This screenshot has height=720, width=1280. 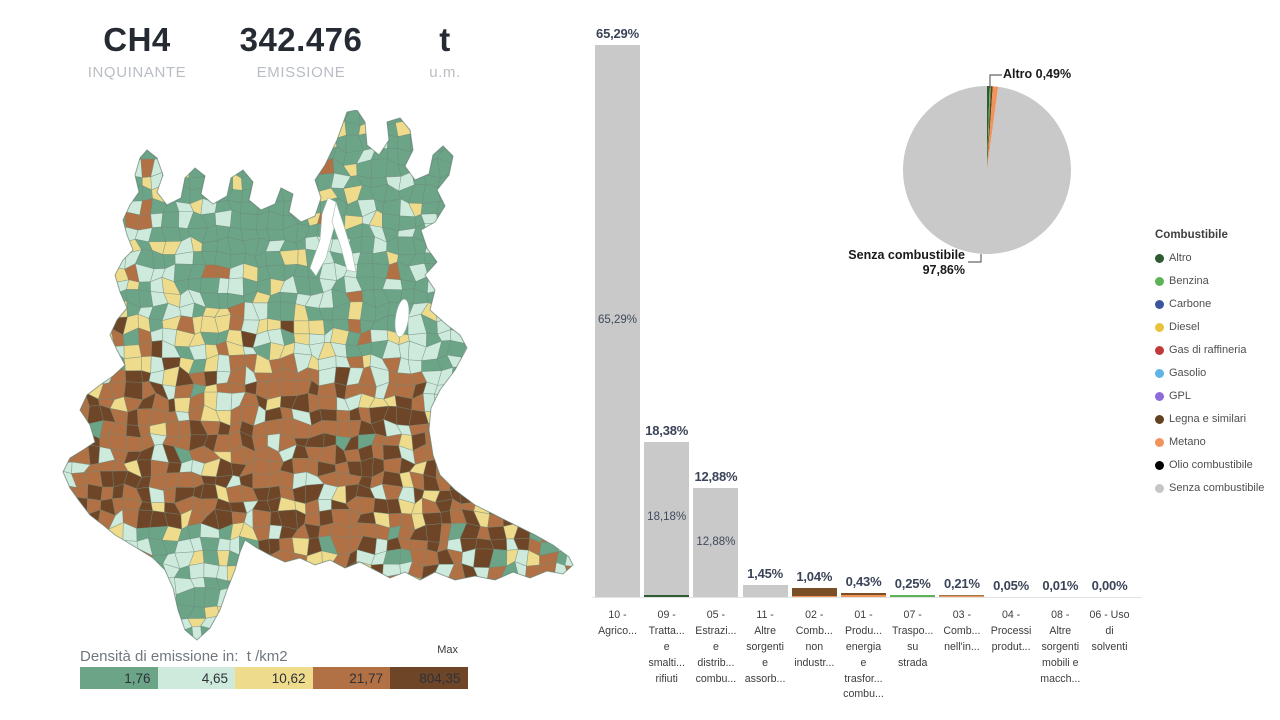 I want to click on fuel-legend-label: Olio combustibile, so click(x=1211, y=465).